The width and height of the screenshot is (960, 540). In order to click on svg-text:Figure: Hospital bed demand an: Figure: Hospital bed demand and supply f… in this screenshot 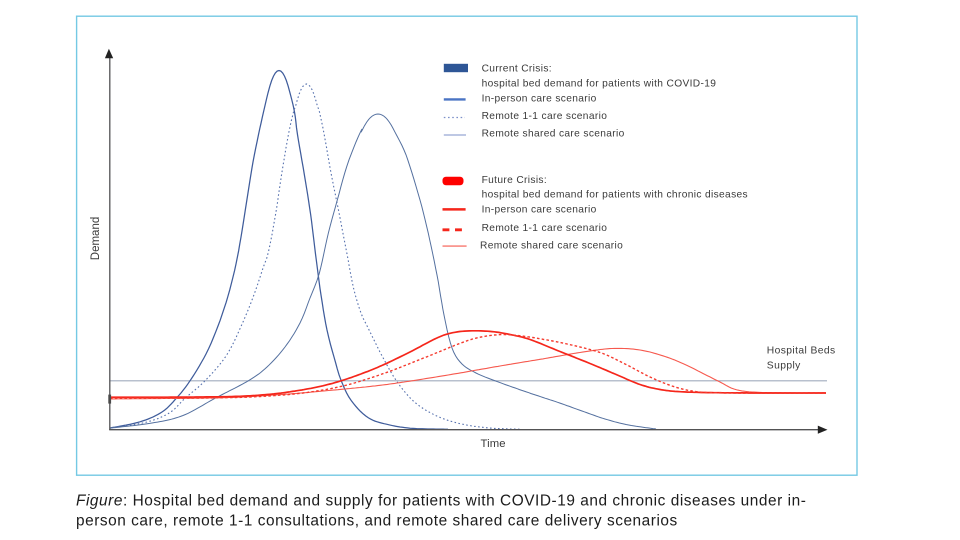, I will do `click(441, 500)`.